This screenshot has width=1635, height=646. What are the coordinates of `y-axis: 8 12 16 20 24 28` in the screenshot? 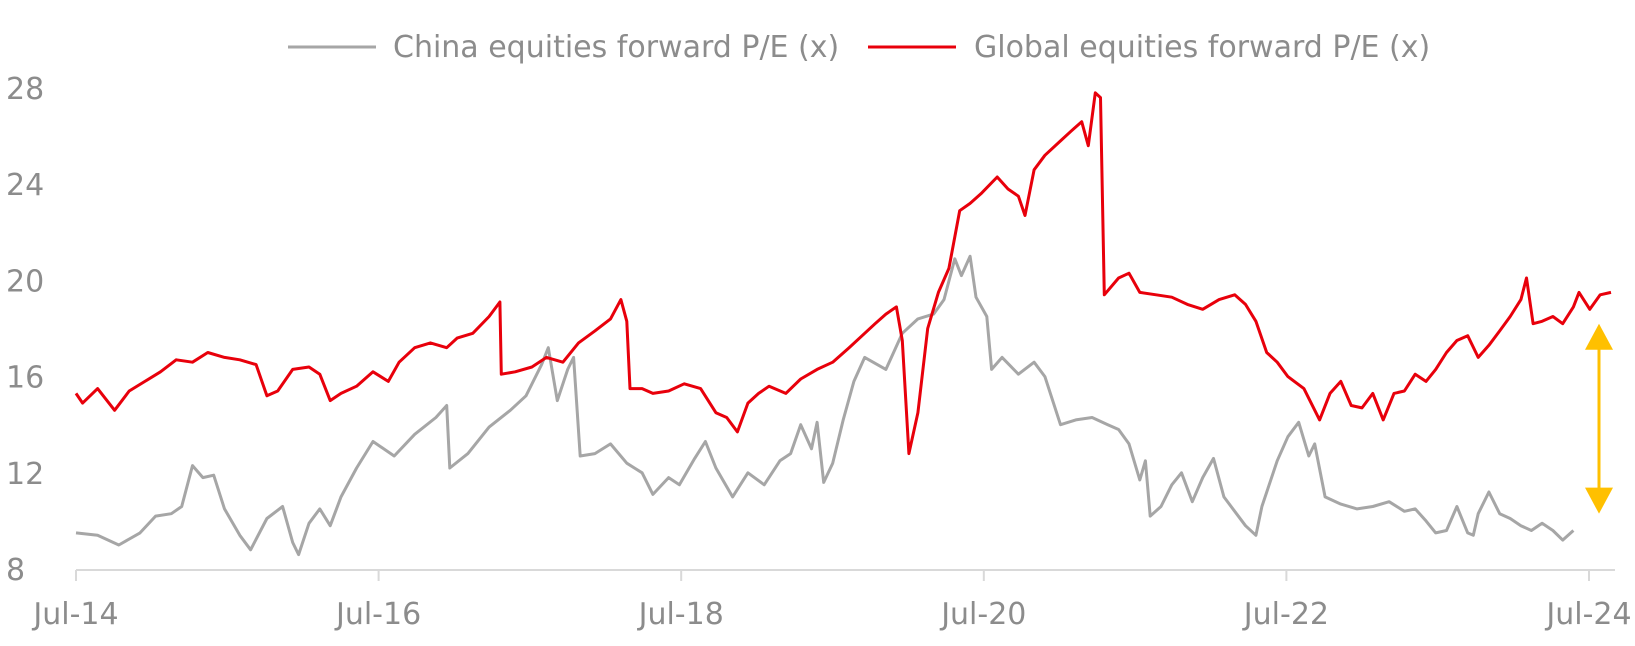 It's located at (25, 330).